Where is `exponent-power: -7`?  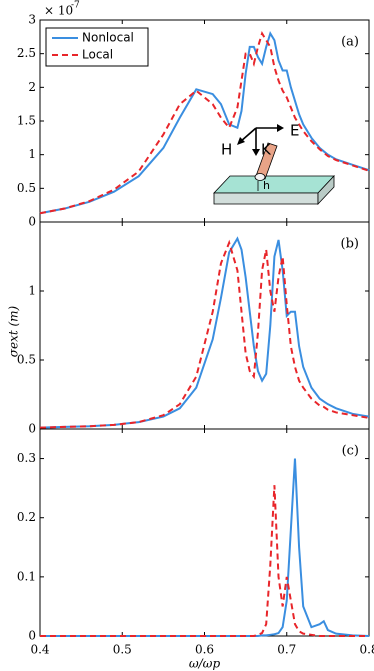
exponent-power: -7 is located at coordinates (75, 6).